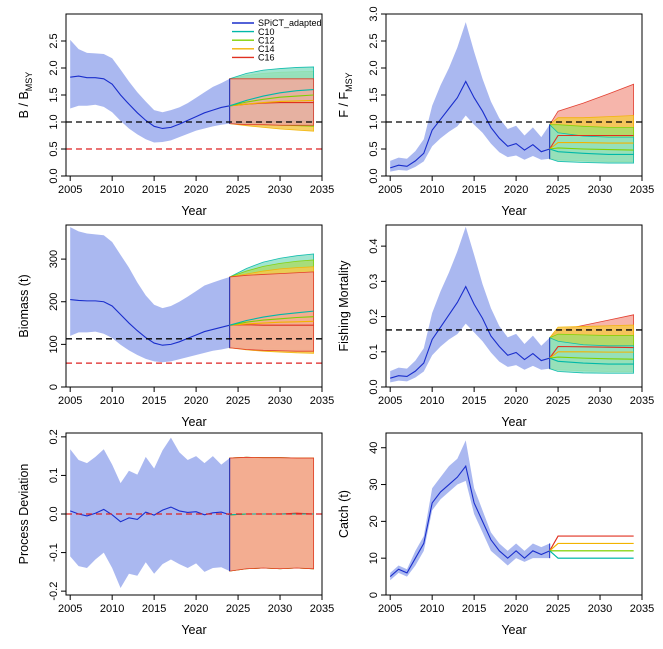 This screenshot has width=663, height=649. I want to click on y-axis-label: Process Deviation, so click(24, 514).